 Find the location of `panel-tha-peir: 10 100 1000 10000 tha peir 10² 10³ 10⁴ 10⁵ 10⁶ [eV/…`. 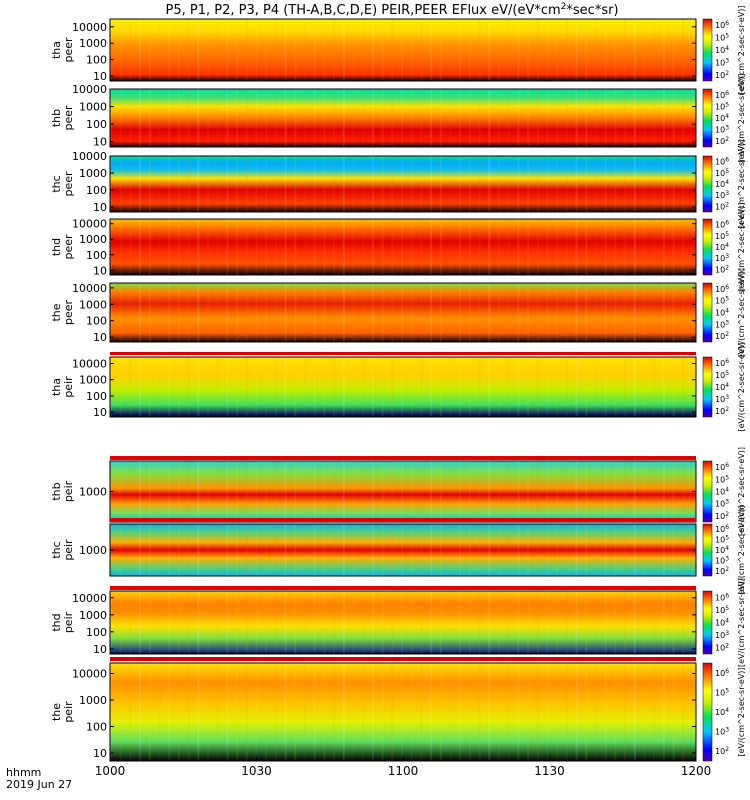

panel-tha-peir: 10 100 1000 10000 tha peir 10² 10³ 10⁴ 10⁵ 10⁶ [eV/… is located at coordinates (398, 386).